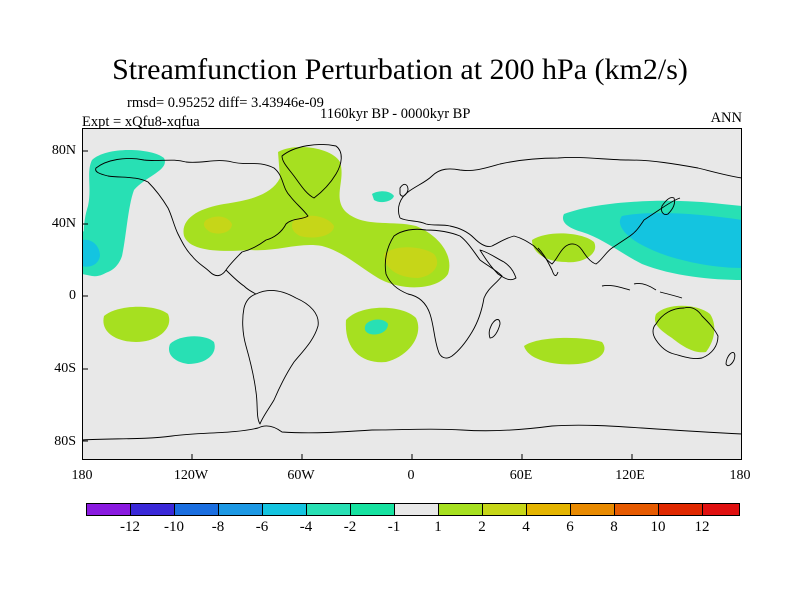 This screenshot has width=800, height=600. What do you see at coordinates (311, 171) in the screenshot?
I see `coastline-greenland` at bounding box center [311, 171].